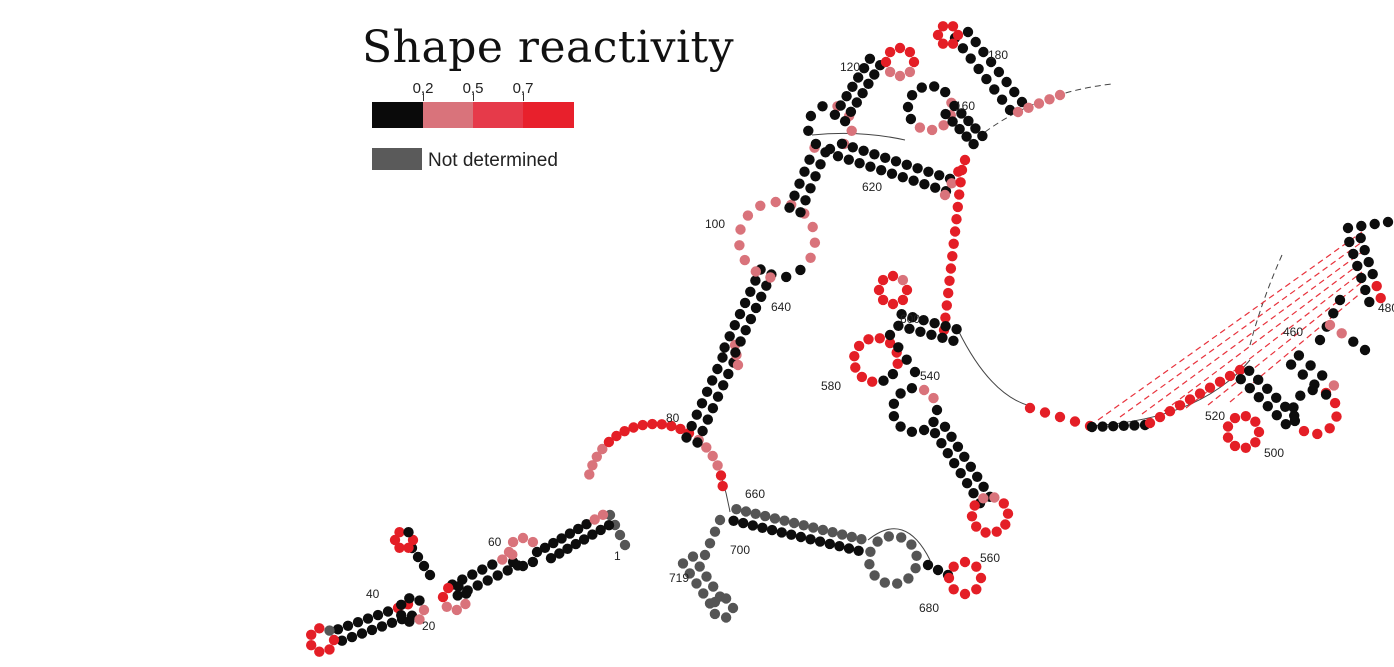 Image resolution: width=1394 pixels, height=667 pixels. What do you see at coordinates (1274, 453) in the screenshot?
I see `position-label: 500` at bounding box center [1274, 453].